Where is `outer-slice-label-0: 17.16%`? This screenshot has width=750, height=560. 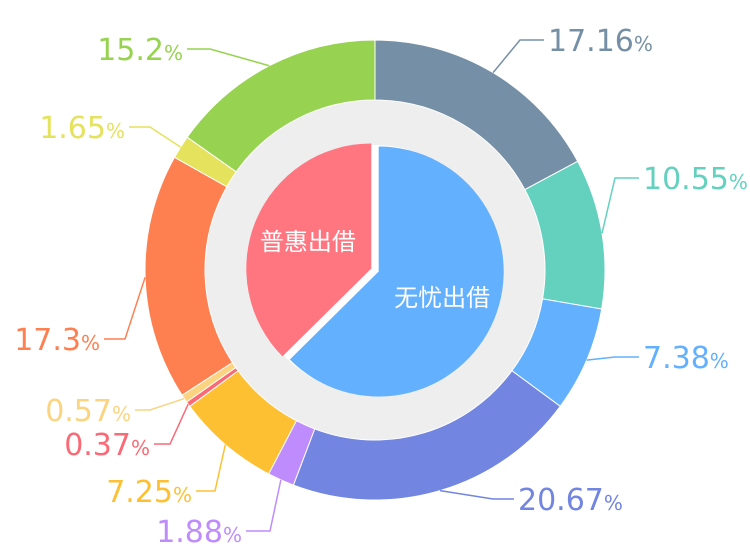
outer-slice-label-0: 17.16% is located at coordinates (600, 41).